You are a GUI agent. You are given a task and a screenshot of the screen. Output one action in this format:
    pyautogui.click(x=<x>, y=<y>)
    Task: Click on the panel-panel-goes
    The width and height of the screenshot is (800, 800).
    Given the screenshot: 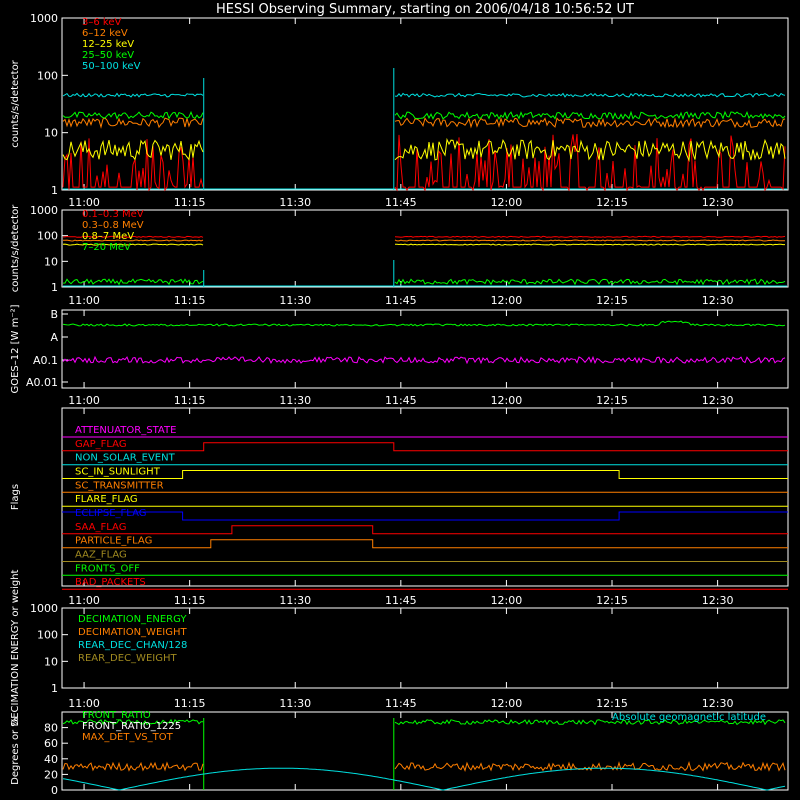 What is the action you would take?
    pyautogui.click(x=425, y=349)
    